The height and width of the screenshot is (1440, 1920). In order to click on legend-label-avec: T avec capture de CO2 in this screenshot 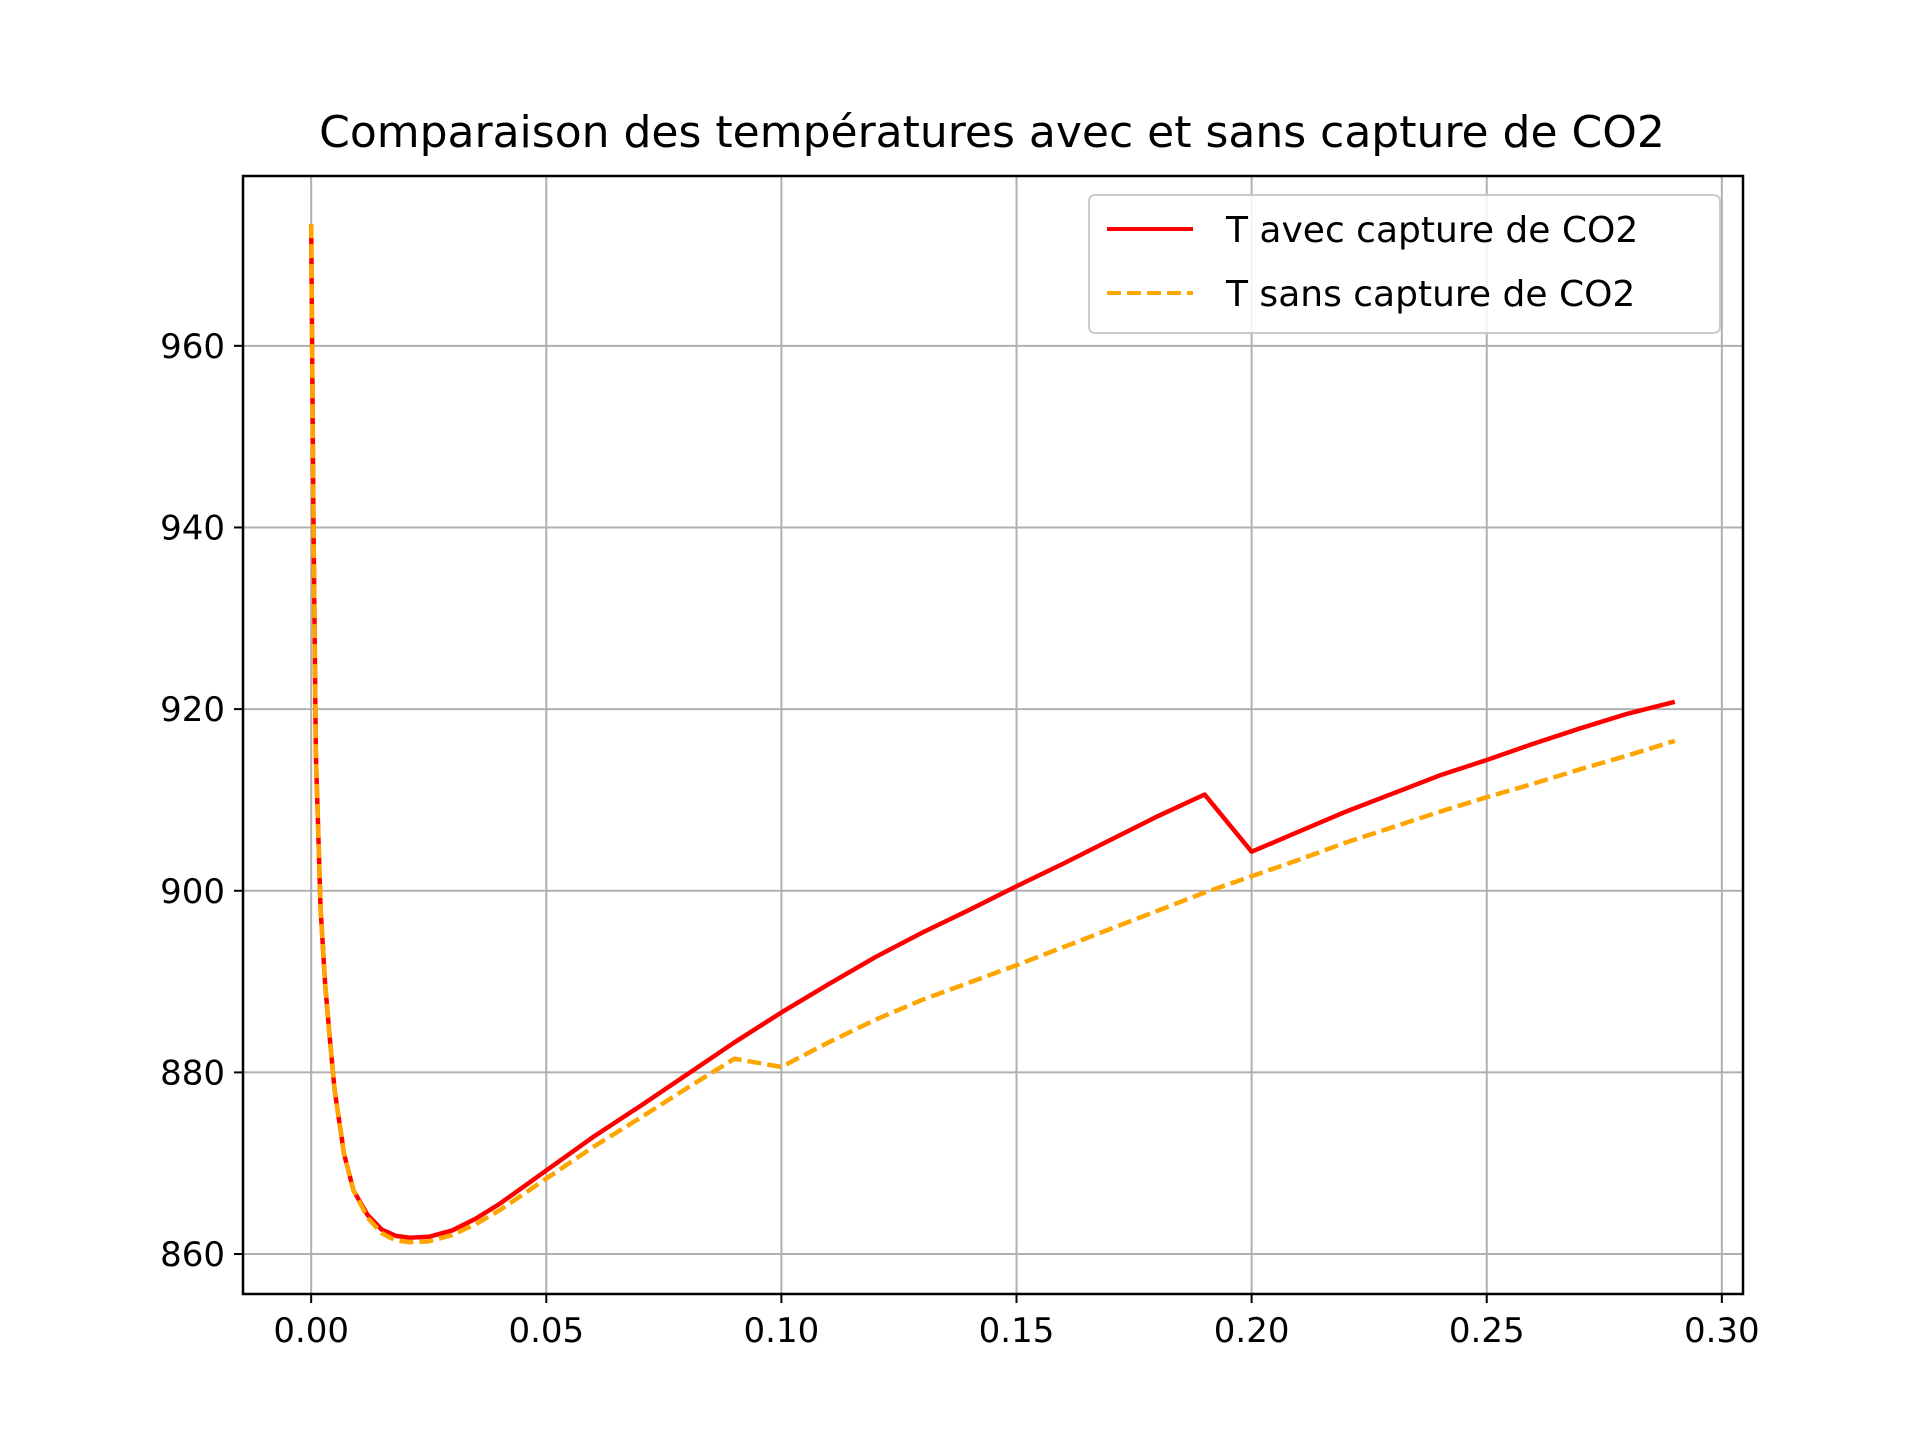, I will do `click(1431, 230)`.